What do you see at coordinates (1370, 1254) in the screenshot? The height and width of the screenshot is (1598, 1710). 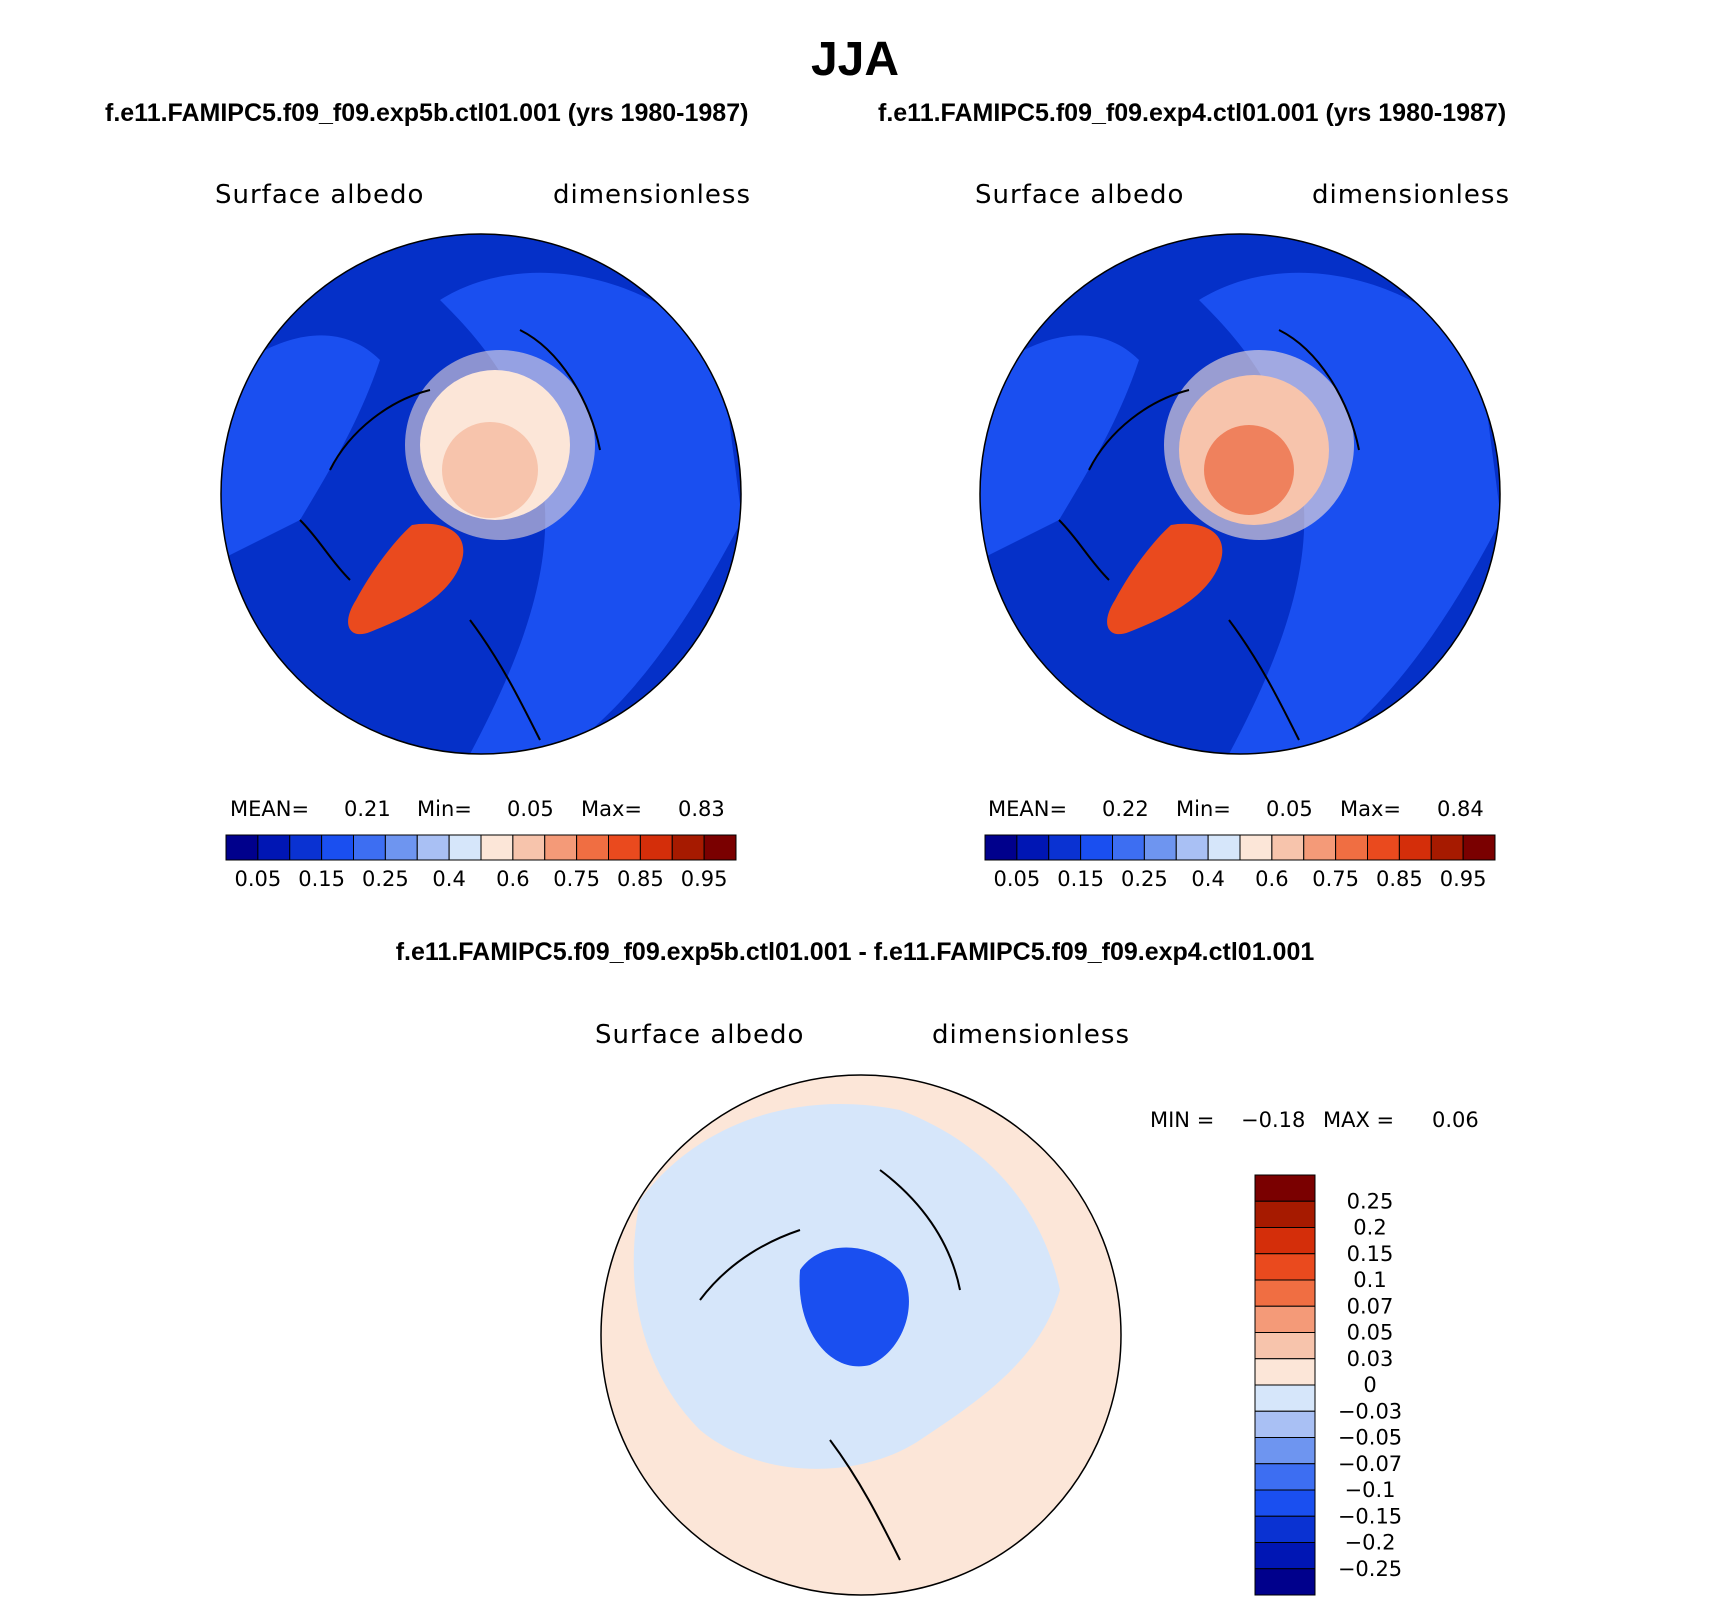 I see `diff-colorbar-tick-label: 0.15` at bounding box center [1370, 1254].